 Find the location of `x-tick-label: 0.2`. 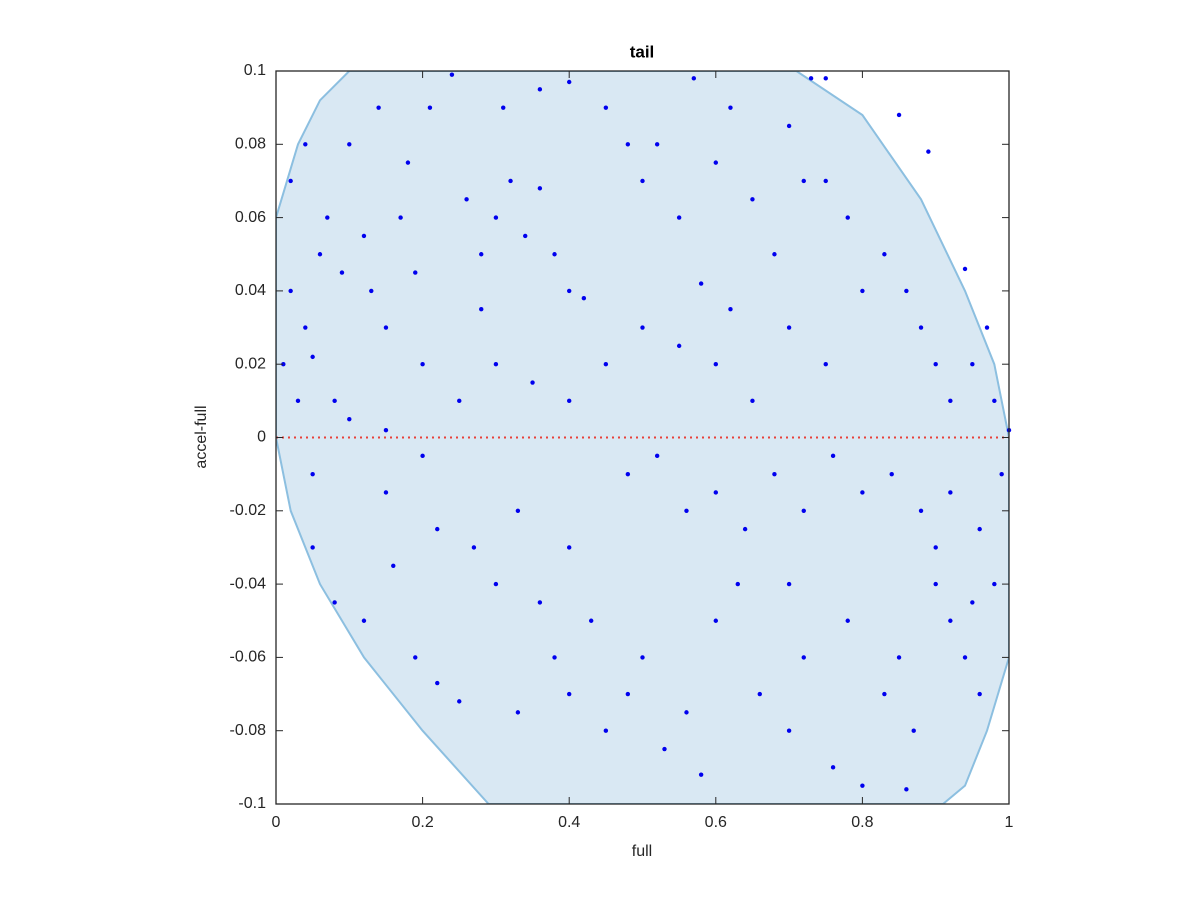

x-tick-label: 0.2 is located at coordinates (422, 822).